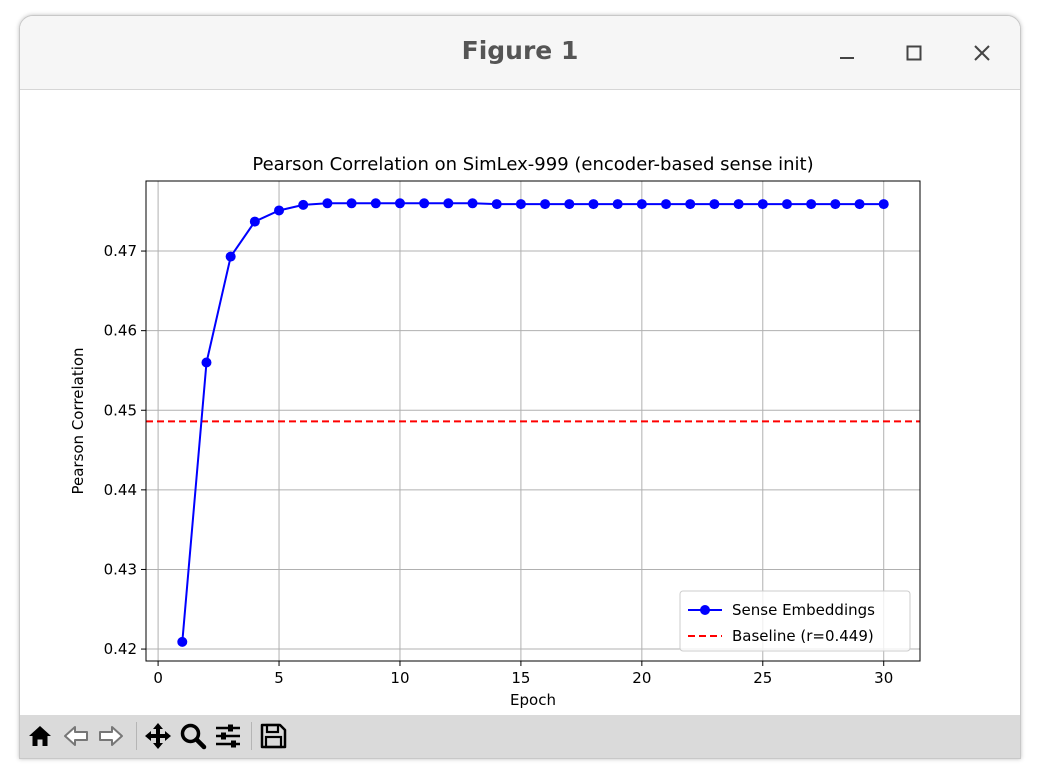 The width and height of the screenshot is (1039, 776). What do you see at coordinates (158, 678) in the screenshot?
I see `x-tick-label: 0` at bounding box center [158, 678].